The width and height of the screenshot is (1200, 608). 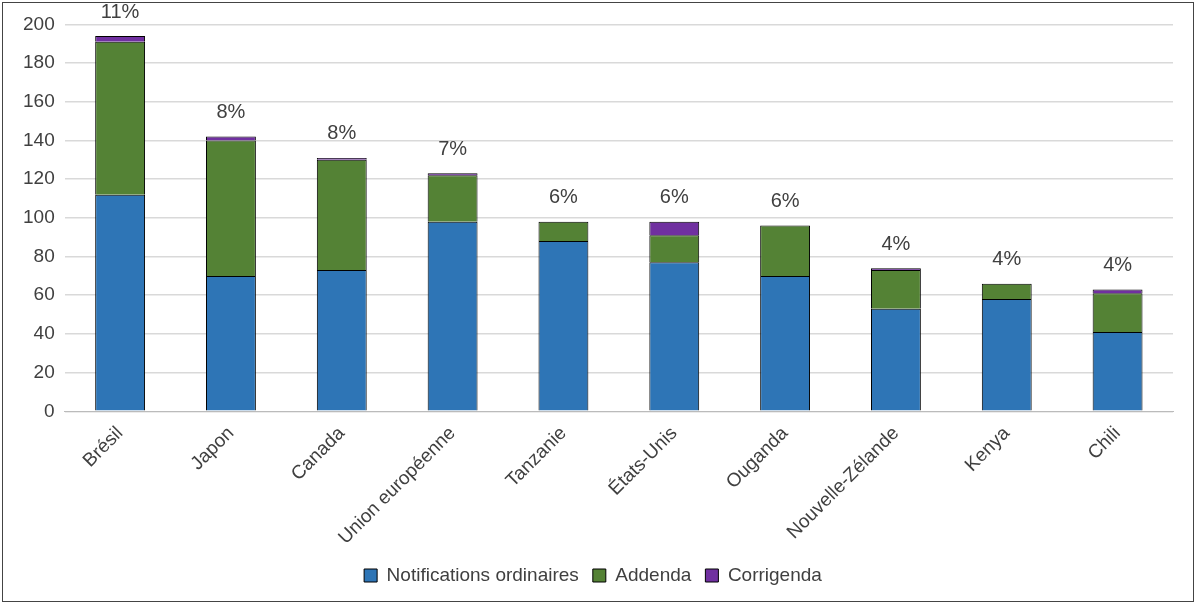 What do you see at coordinates (44, 255) in the screenshot?
I see `y-tick-label: 80` at bounding box center [44, 255].